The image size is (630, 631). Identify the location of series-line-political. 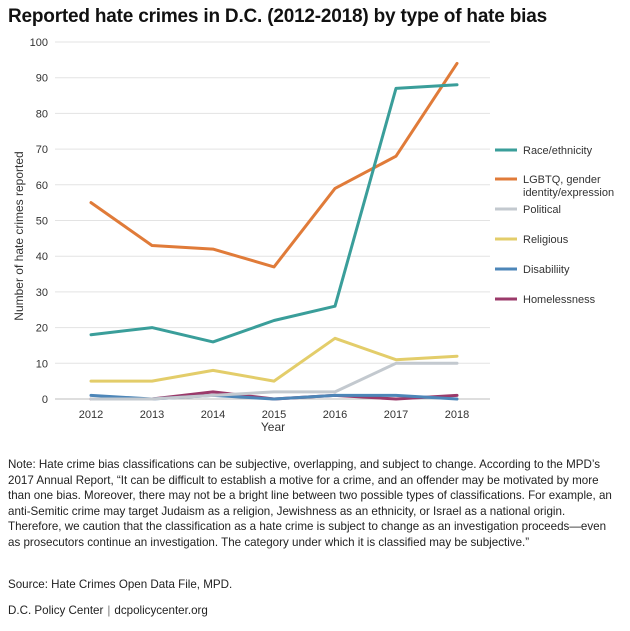
(274, 381).